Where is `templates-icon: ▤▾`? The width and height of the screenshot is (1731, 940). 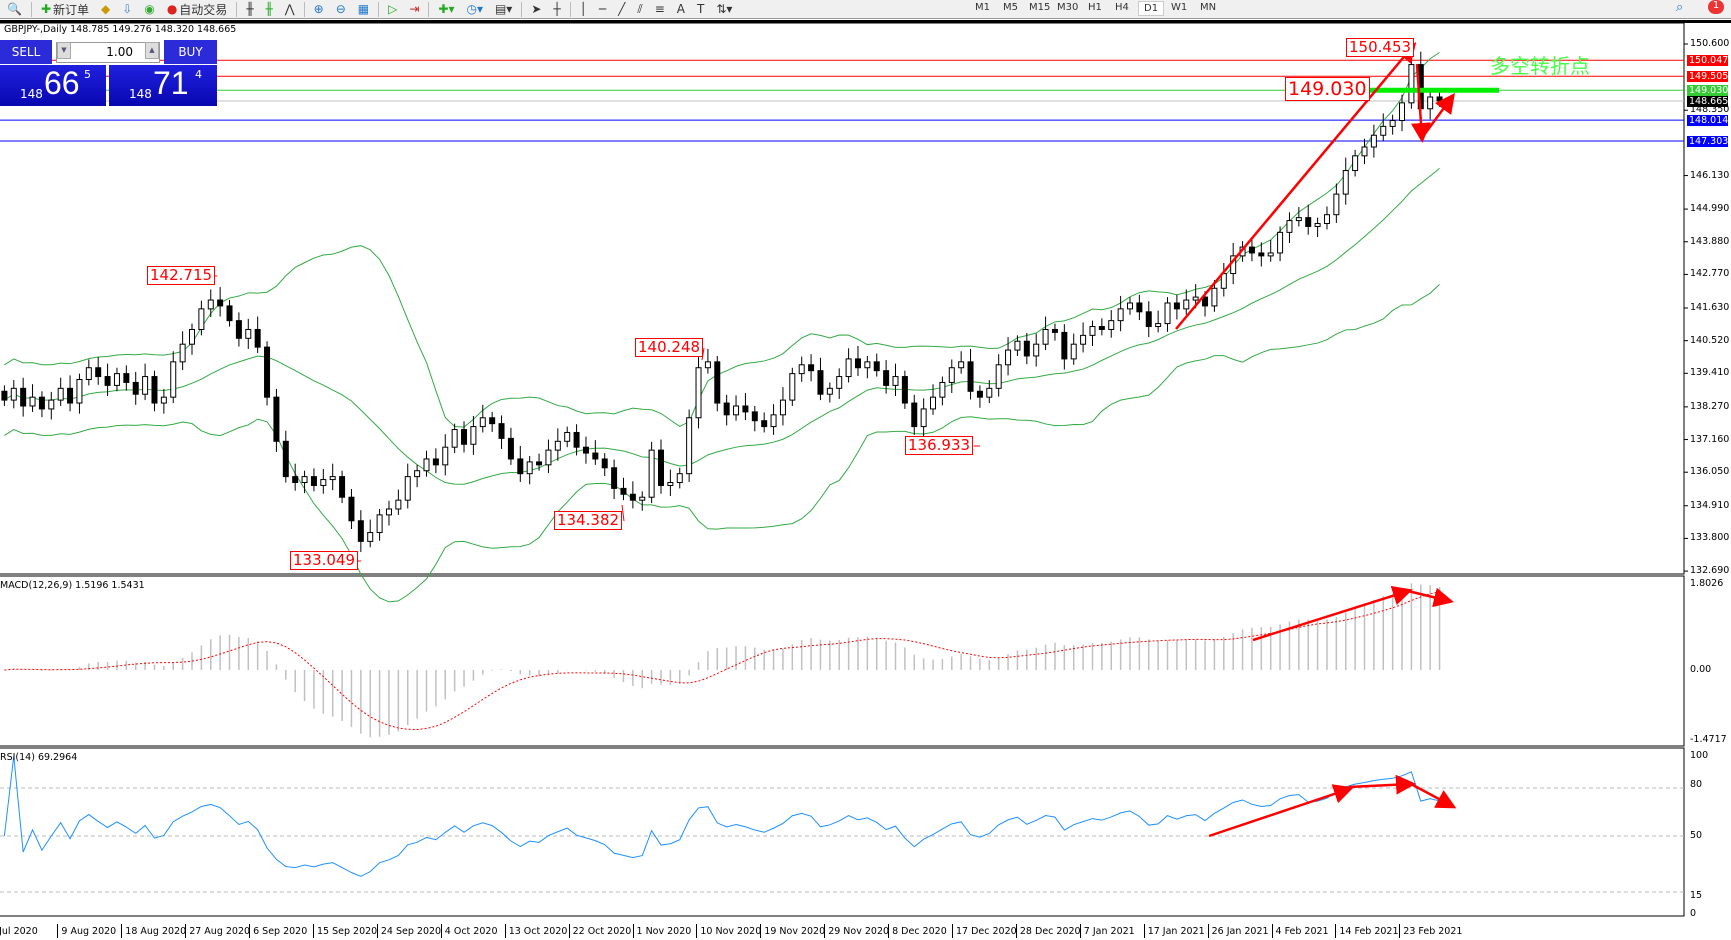
templates-icon: ▤▾ is located at coordinates (503, 9).